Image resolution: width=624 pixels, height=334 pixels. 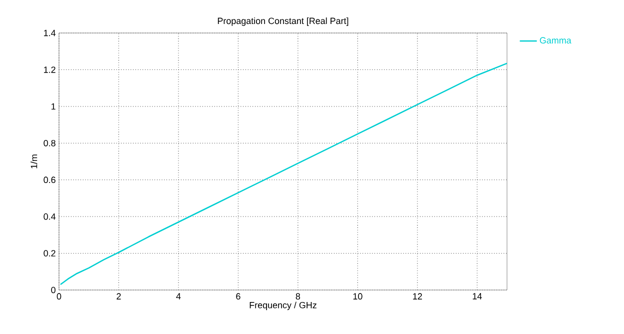 What do you see at coordinates (556, 40) in the screenshot?
I see `legend-label: Gamma` at bounding box center [556, 40].